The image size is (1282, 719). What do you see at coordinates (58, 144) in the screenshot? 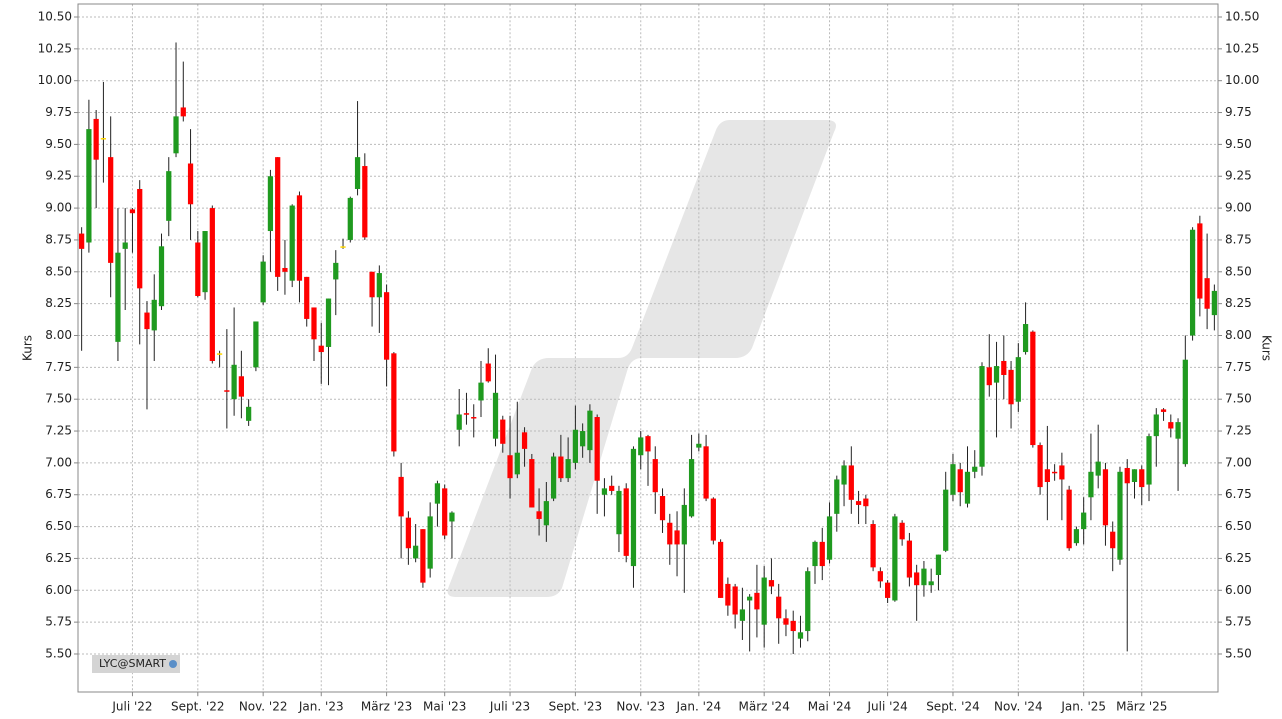
I see `y-tick-label: 9.50` at bounding box center [58, 144].